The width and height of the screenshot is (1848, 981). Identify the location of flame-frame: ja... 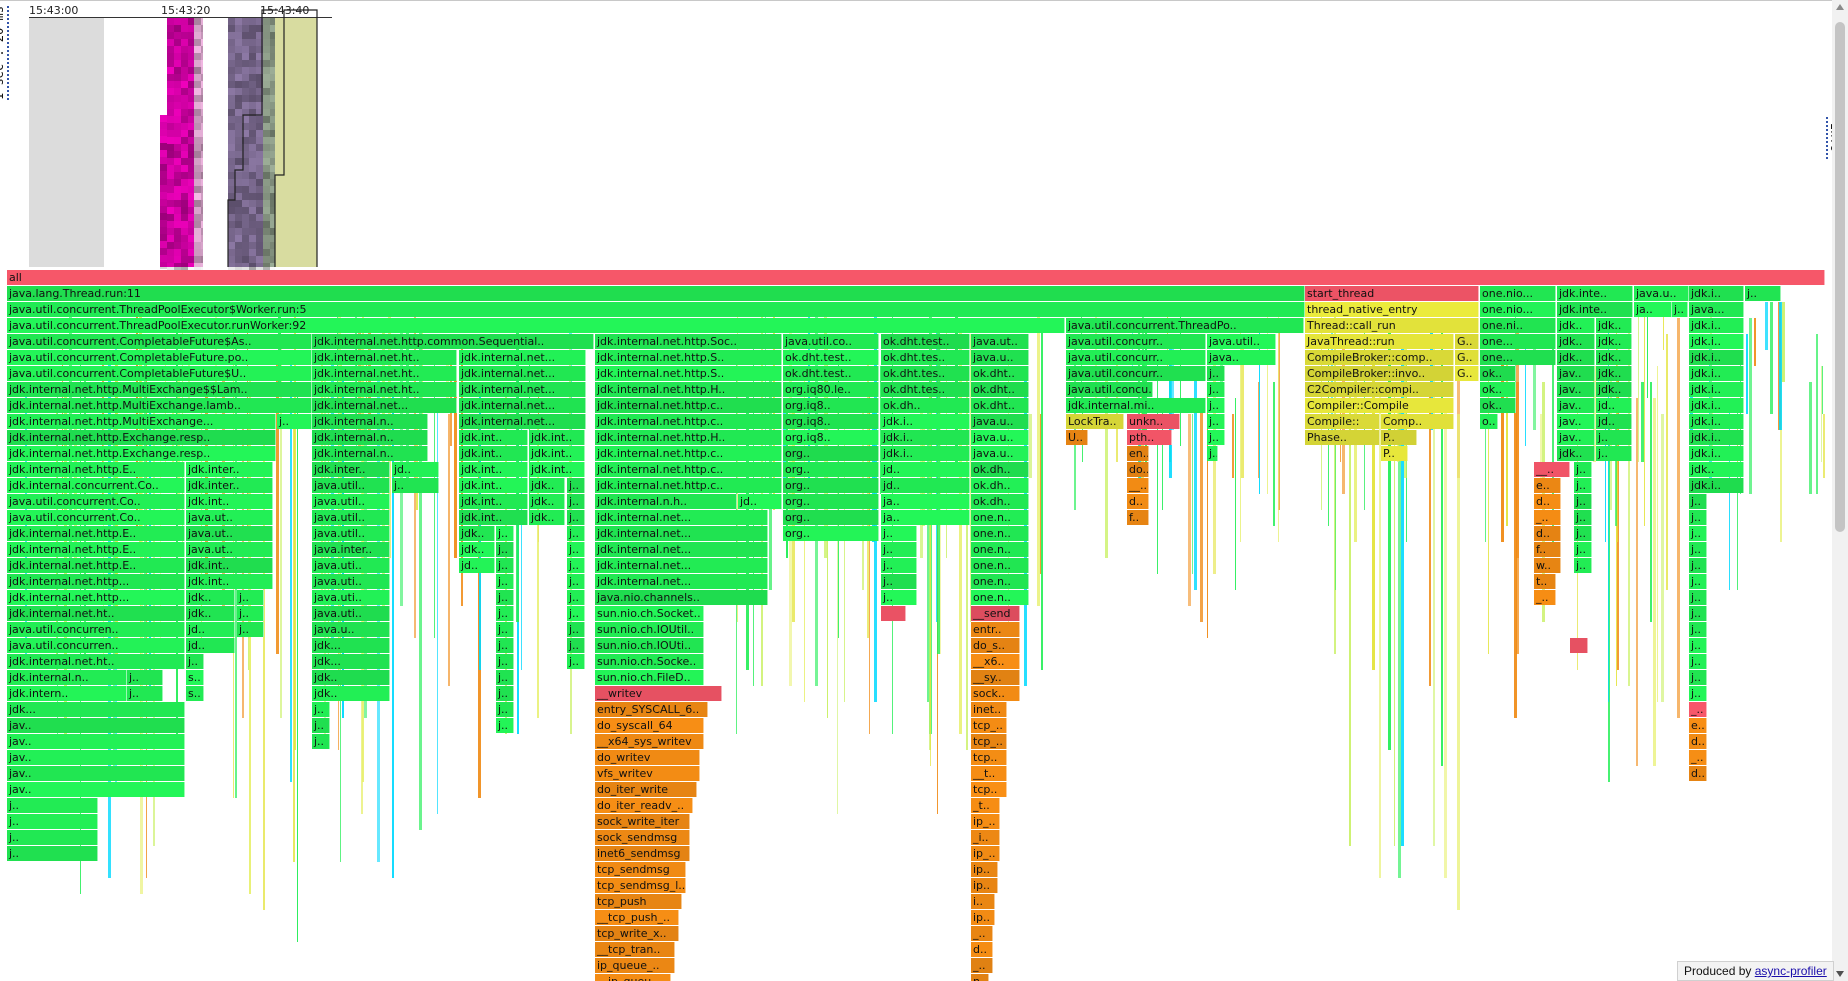
(925, 517).